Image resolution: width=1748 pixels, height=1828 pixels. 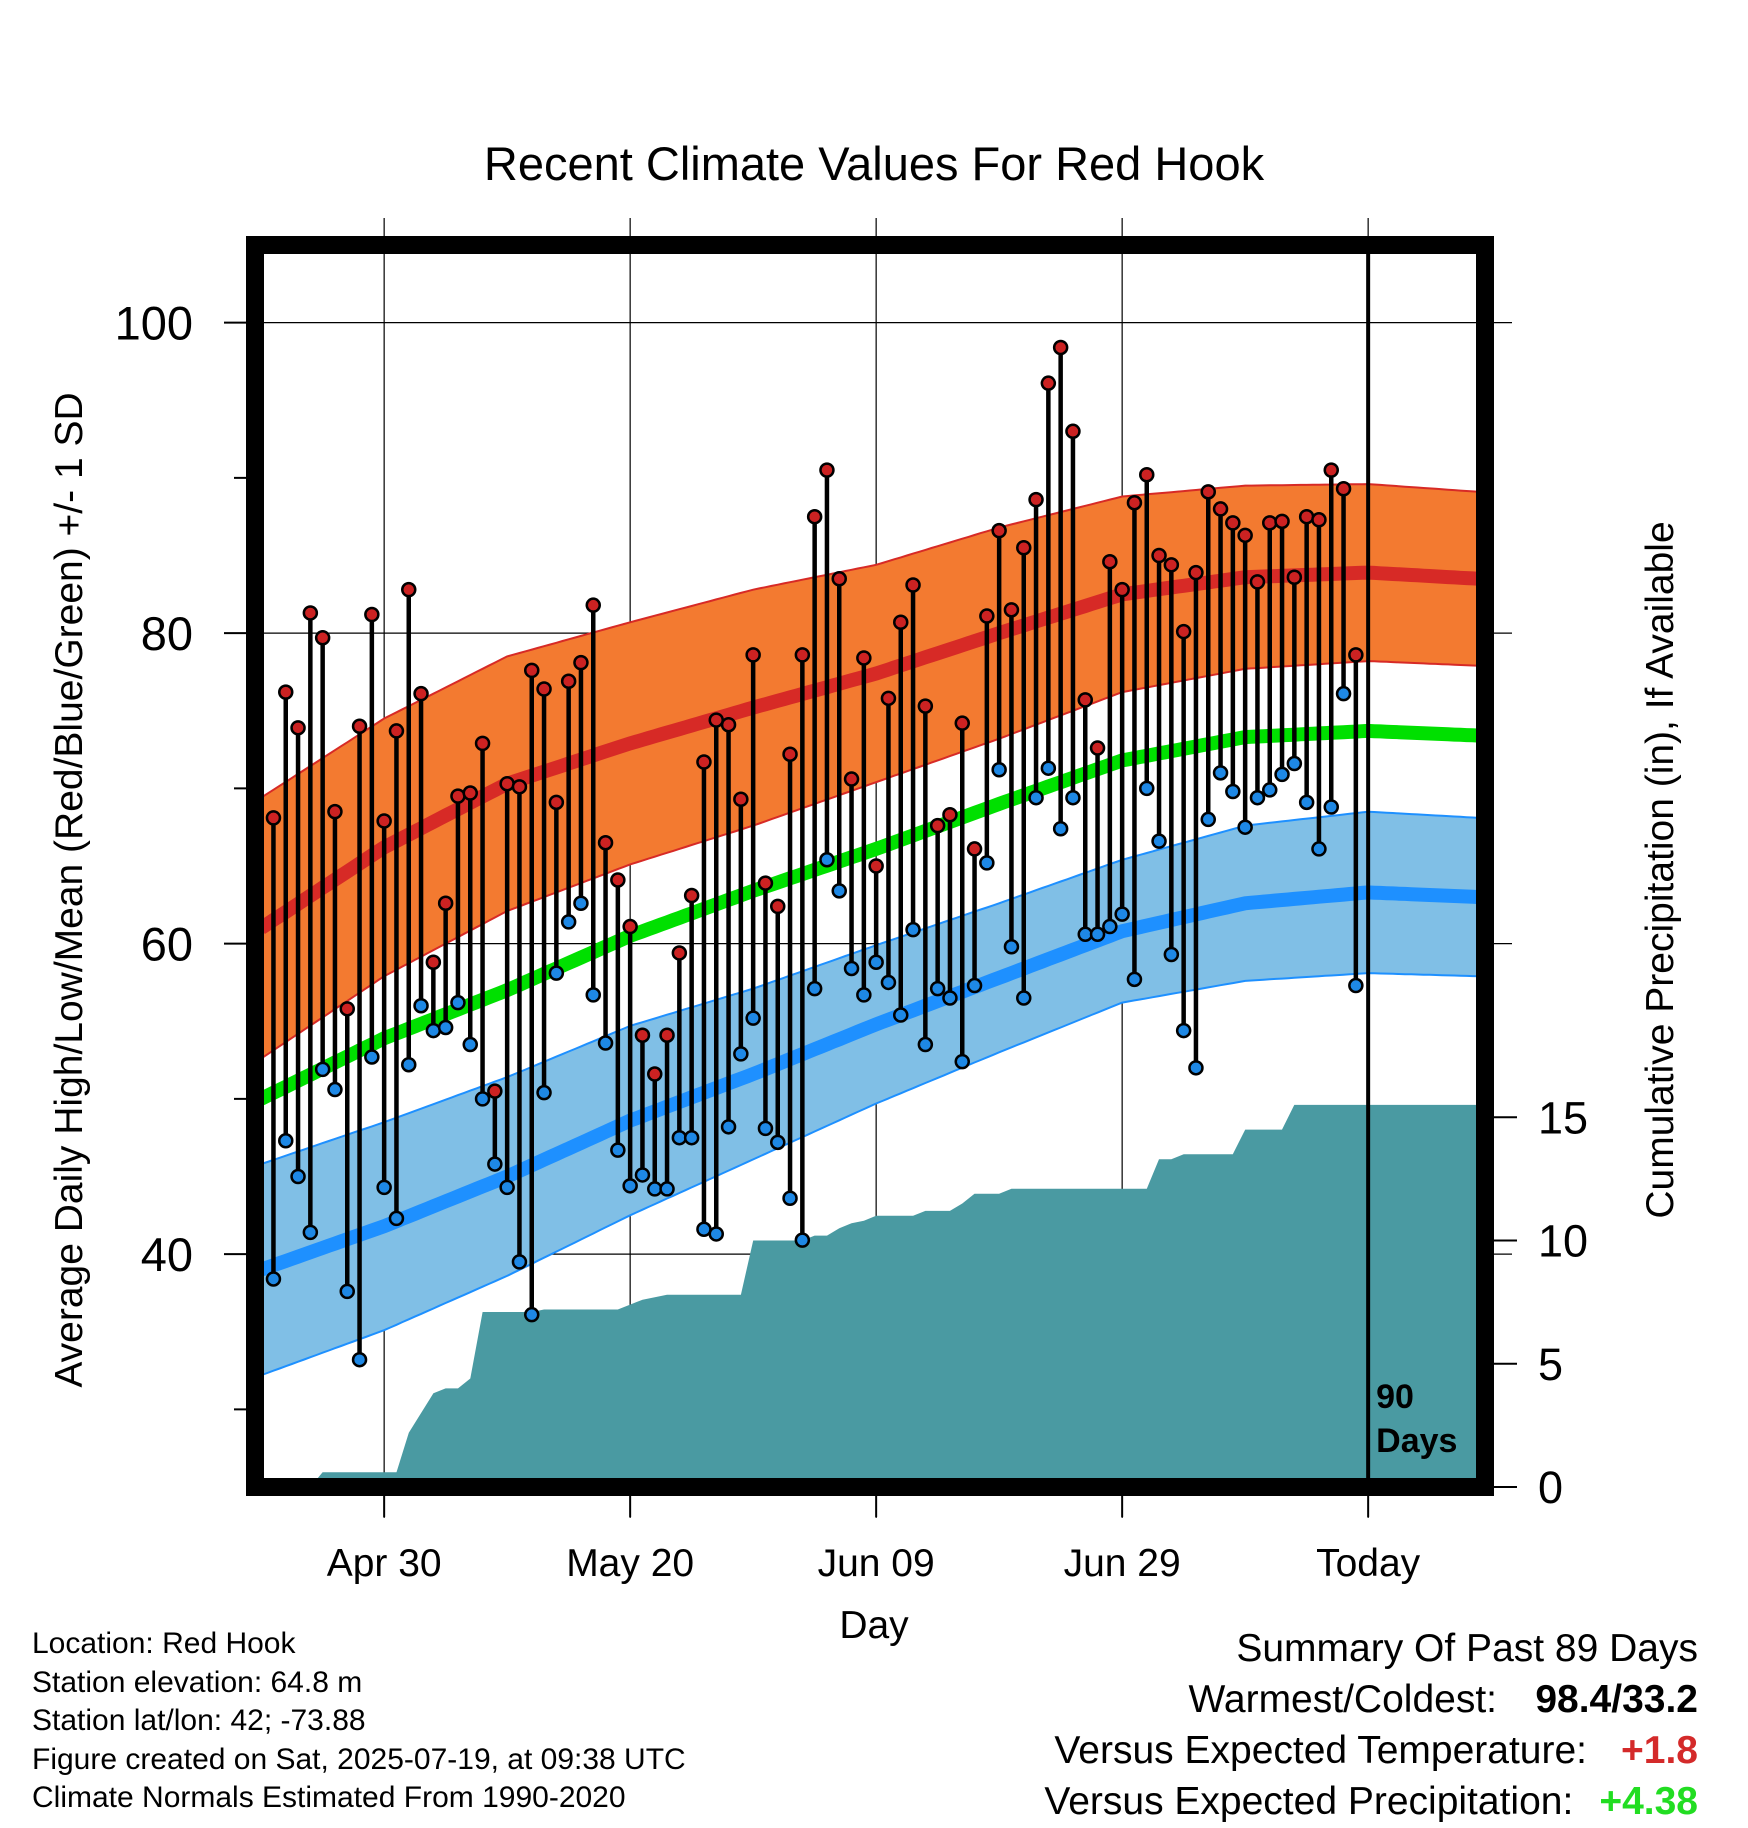 What do you see at coordinates (167, 1254) in the screenshot?
I see `y-tick-label: 40` at bounding box center [167, 1254].